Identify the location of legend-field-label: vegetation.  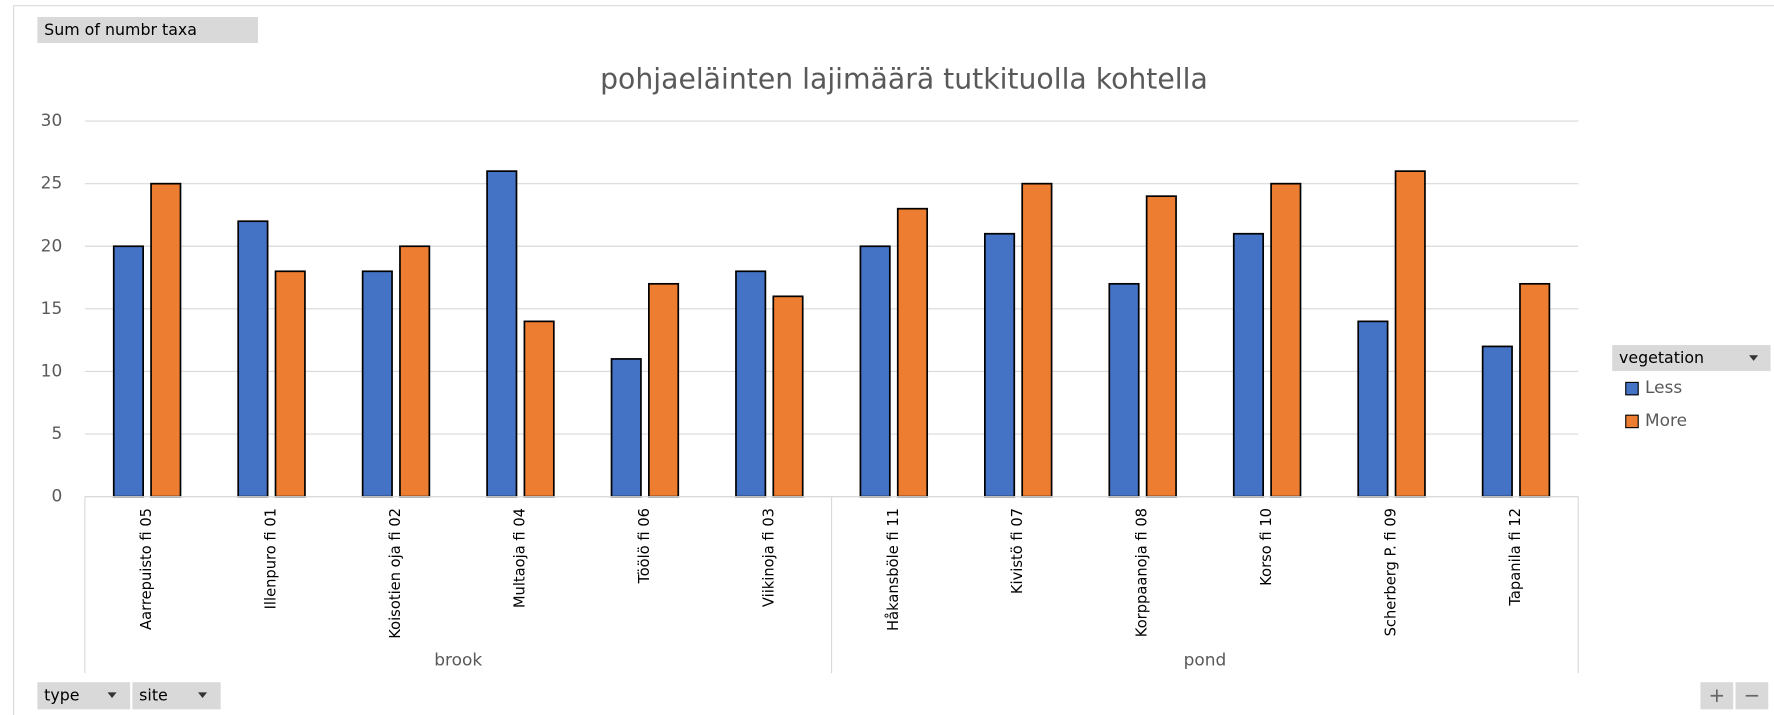
(1661, 357).